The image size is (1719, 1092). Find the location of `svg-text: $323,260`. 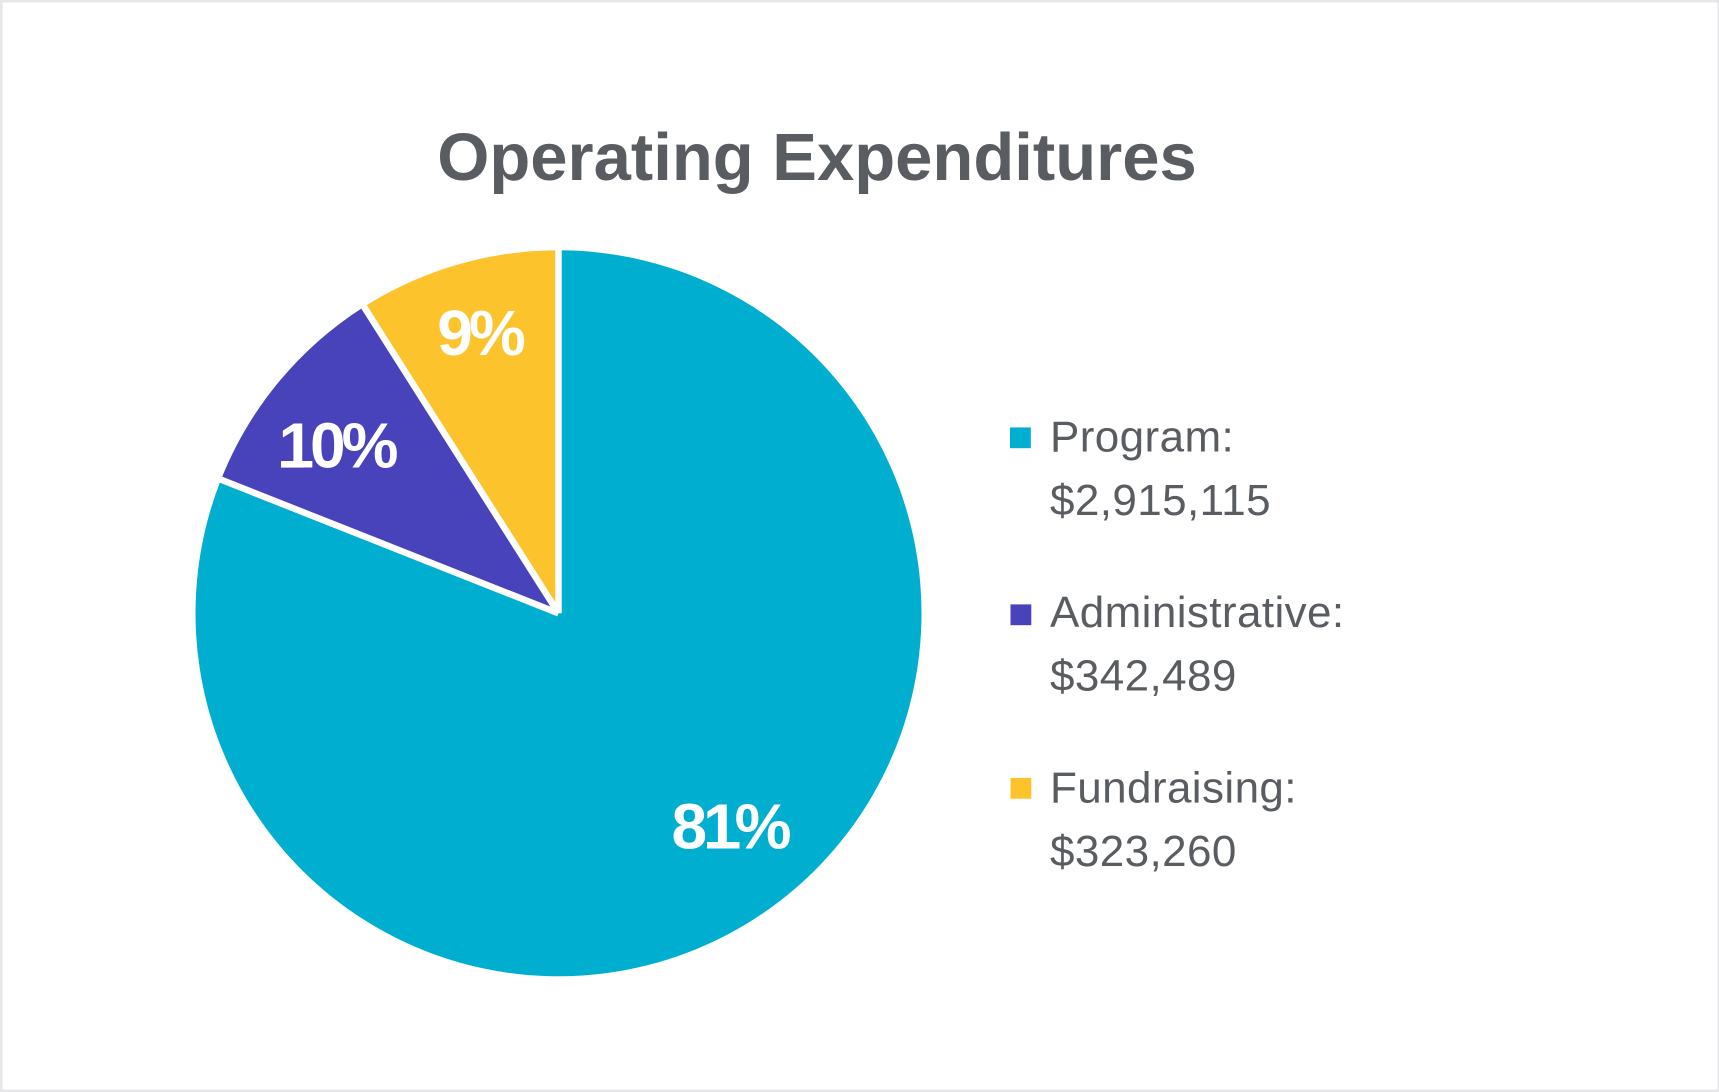

svg-text: $323,260 is located at coordinates (1143, 851).